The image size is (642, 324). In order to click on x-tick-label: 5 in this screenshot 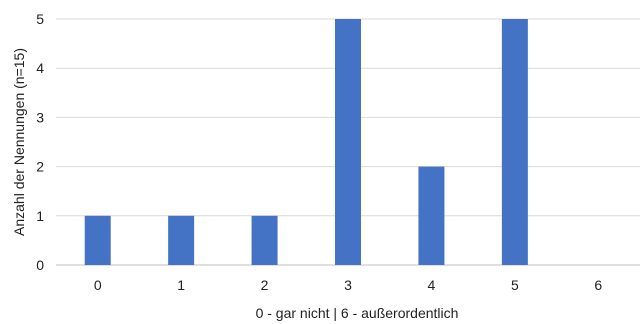, I will do `click(515, 285)`.